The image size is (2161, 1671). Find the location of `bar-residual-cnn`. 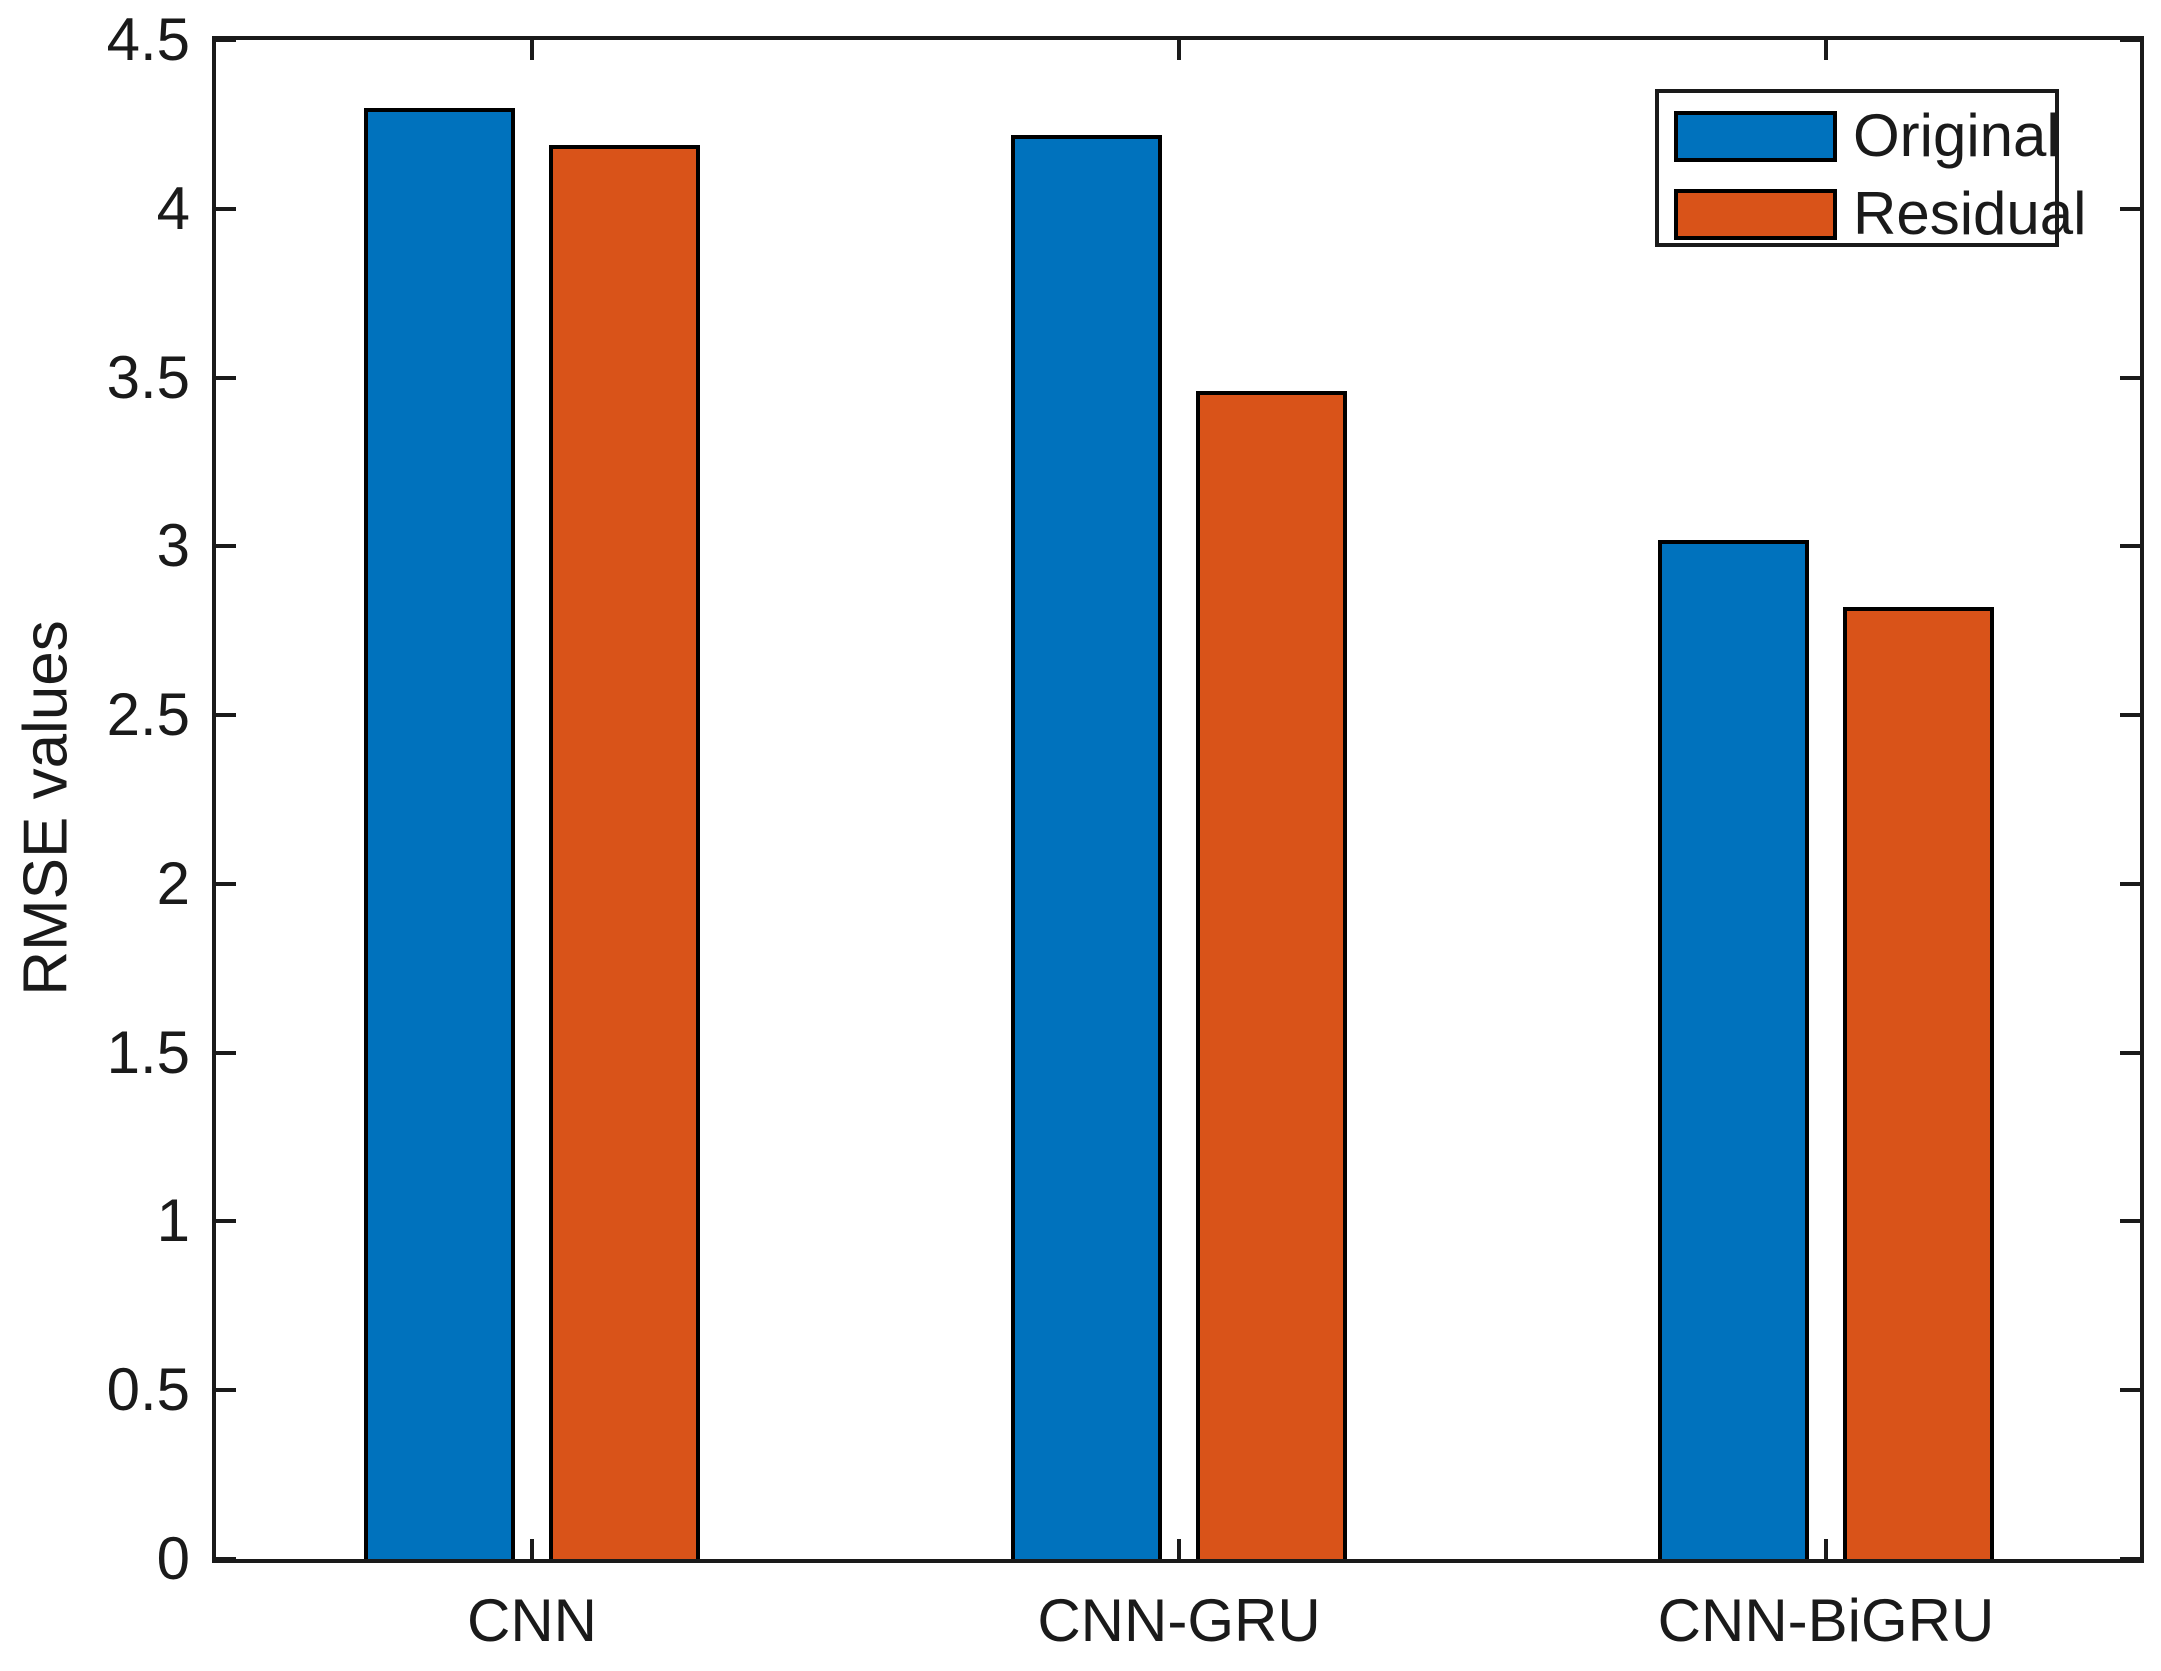

bar-residual-cnn is located at coordinates (624, 851).